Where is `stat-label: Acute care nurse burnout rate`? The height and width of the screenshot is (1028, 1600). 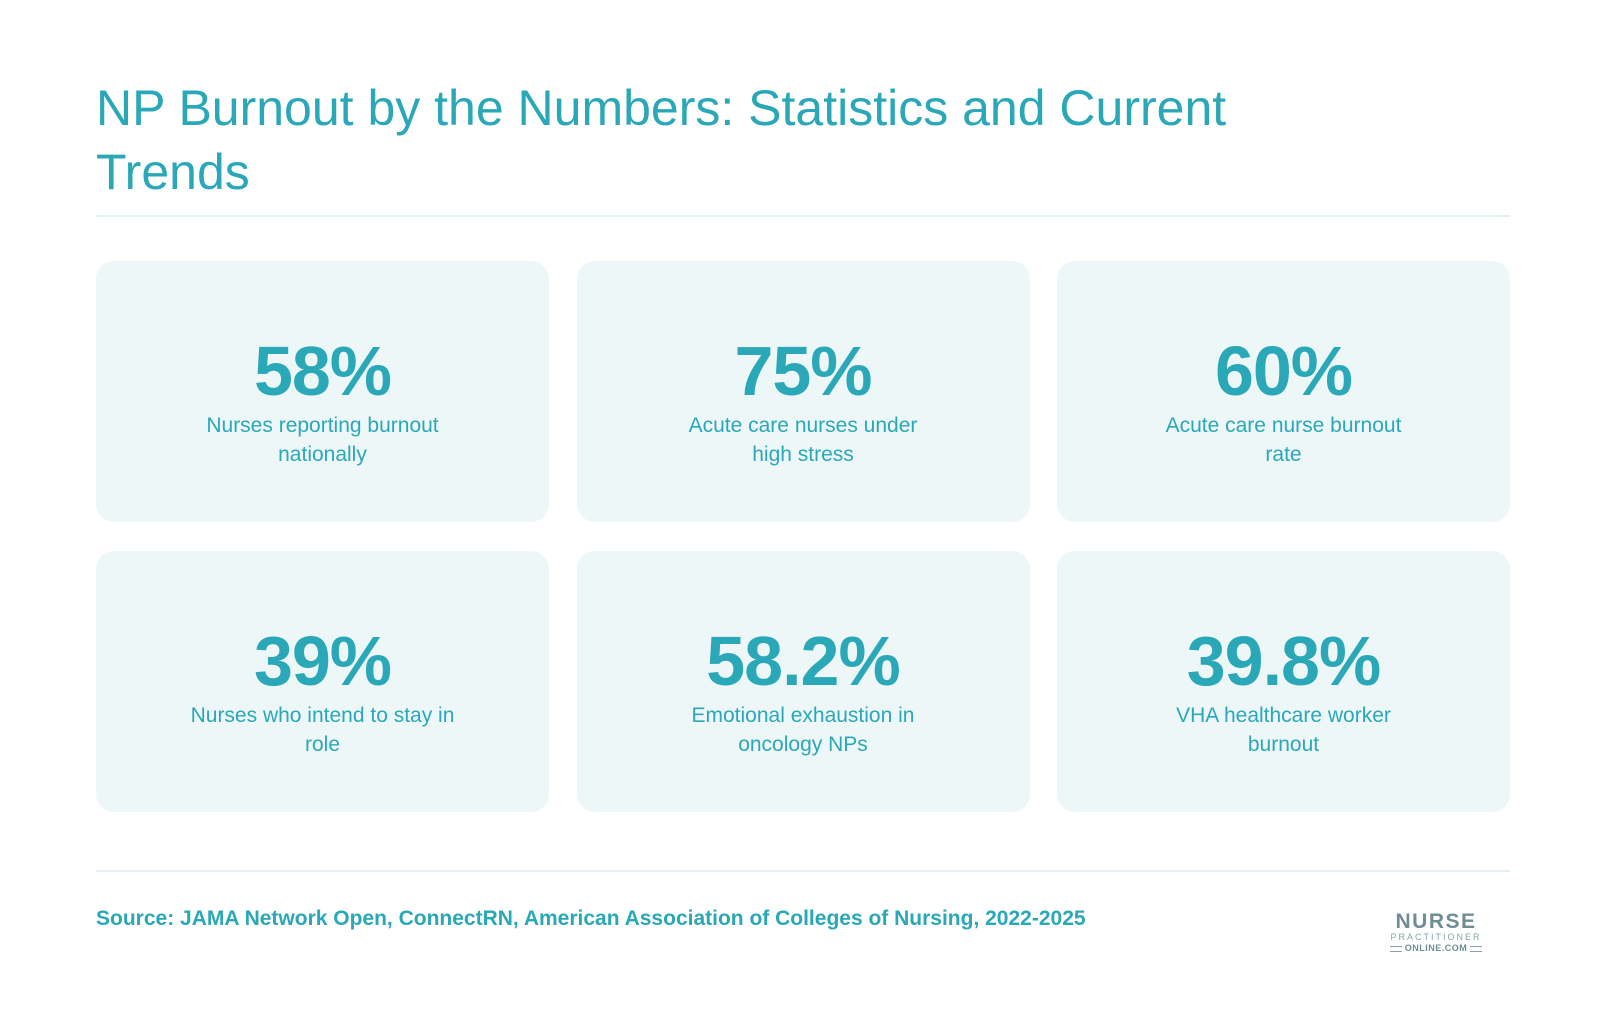
stat-label: Acute care nurse burnout rate is located at coordinates (1283, 440).